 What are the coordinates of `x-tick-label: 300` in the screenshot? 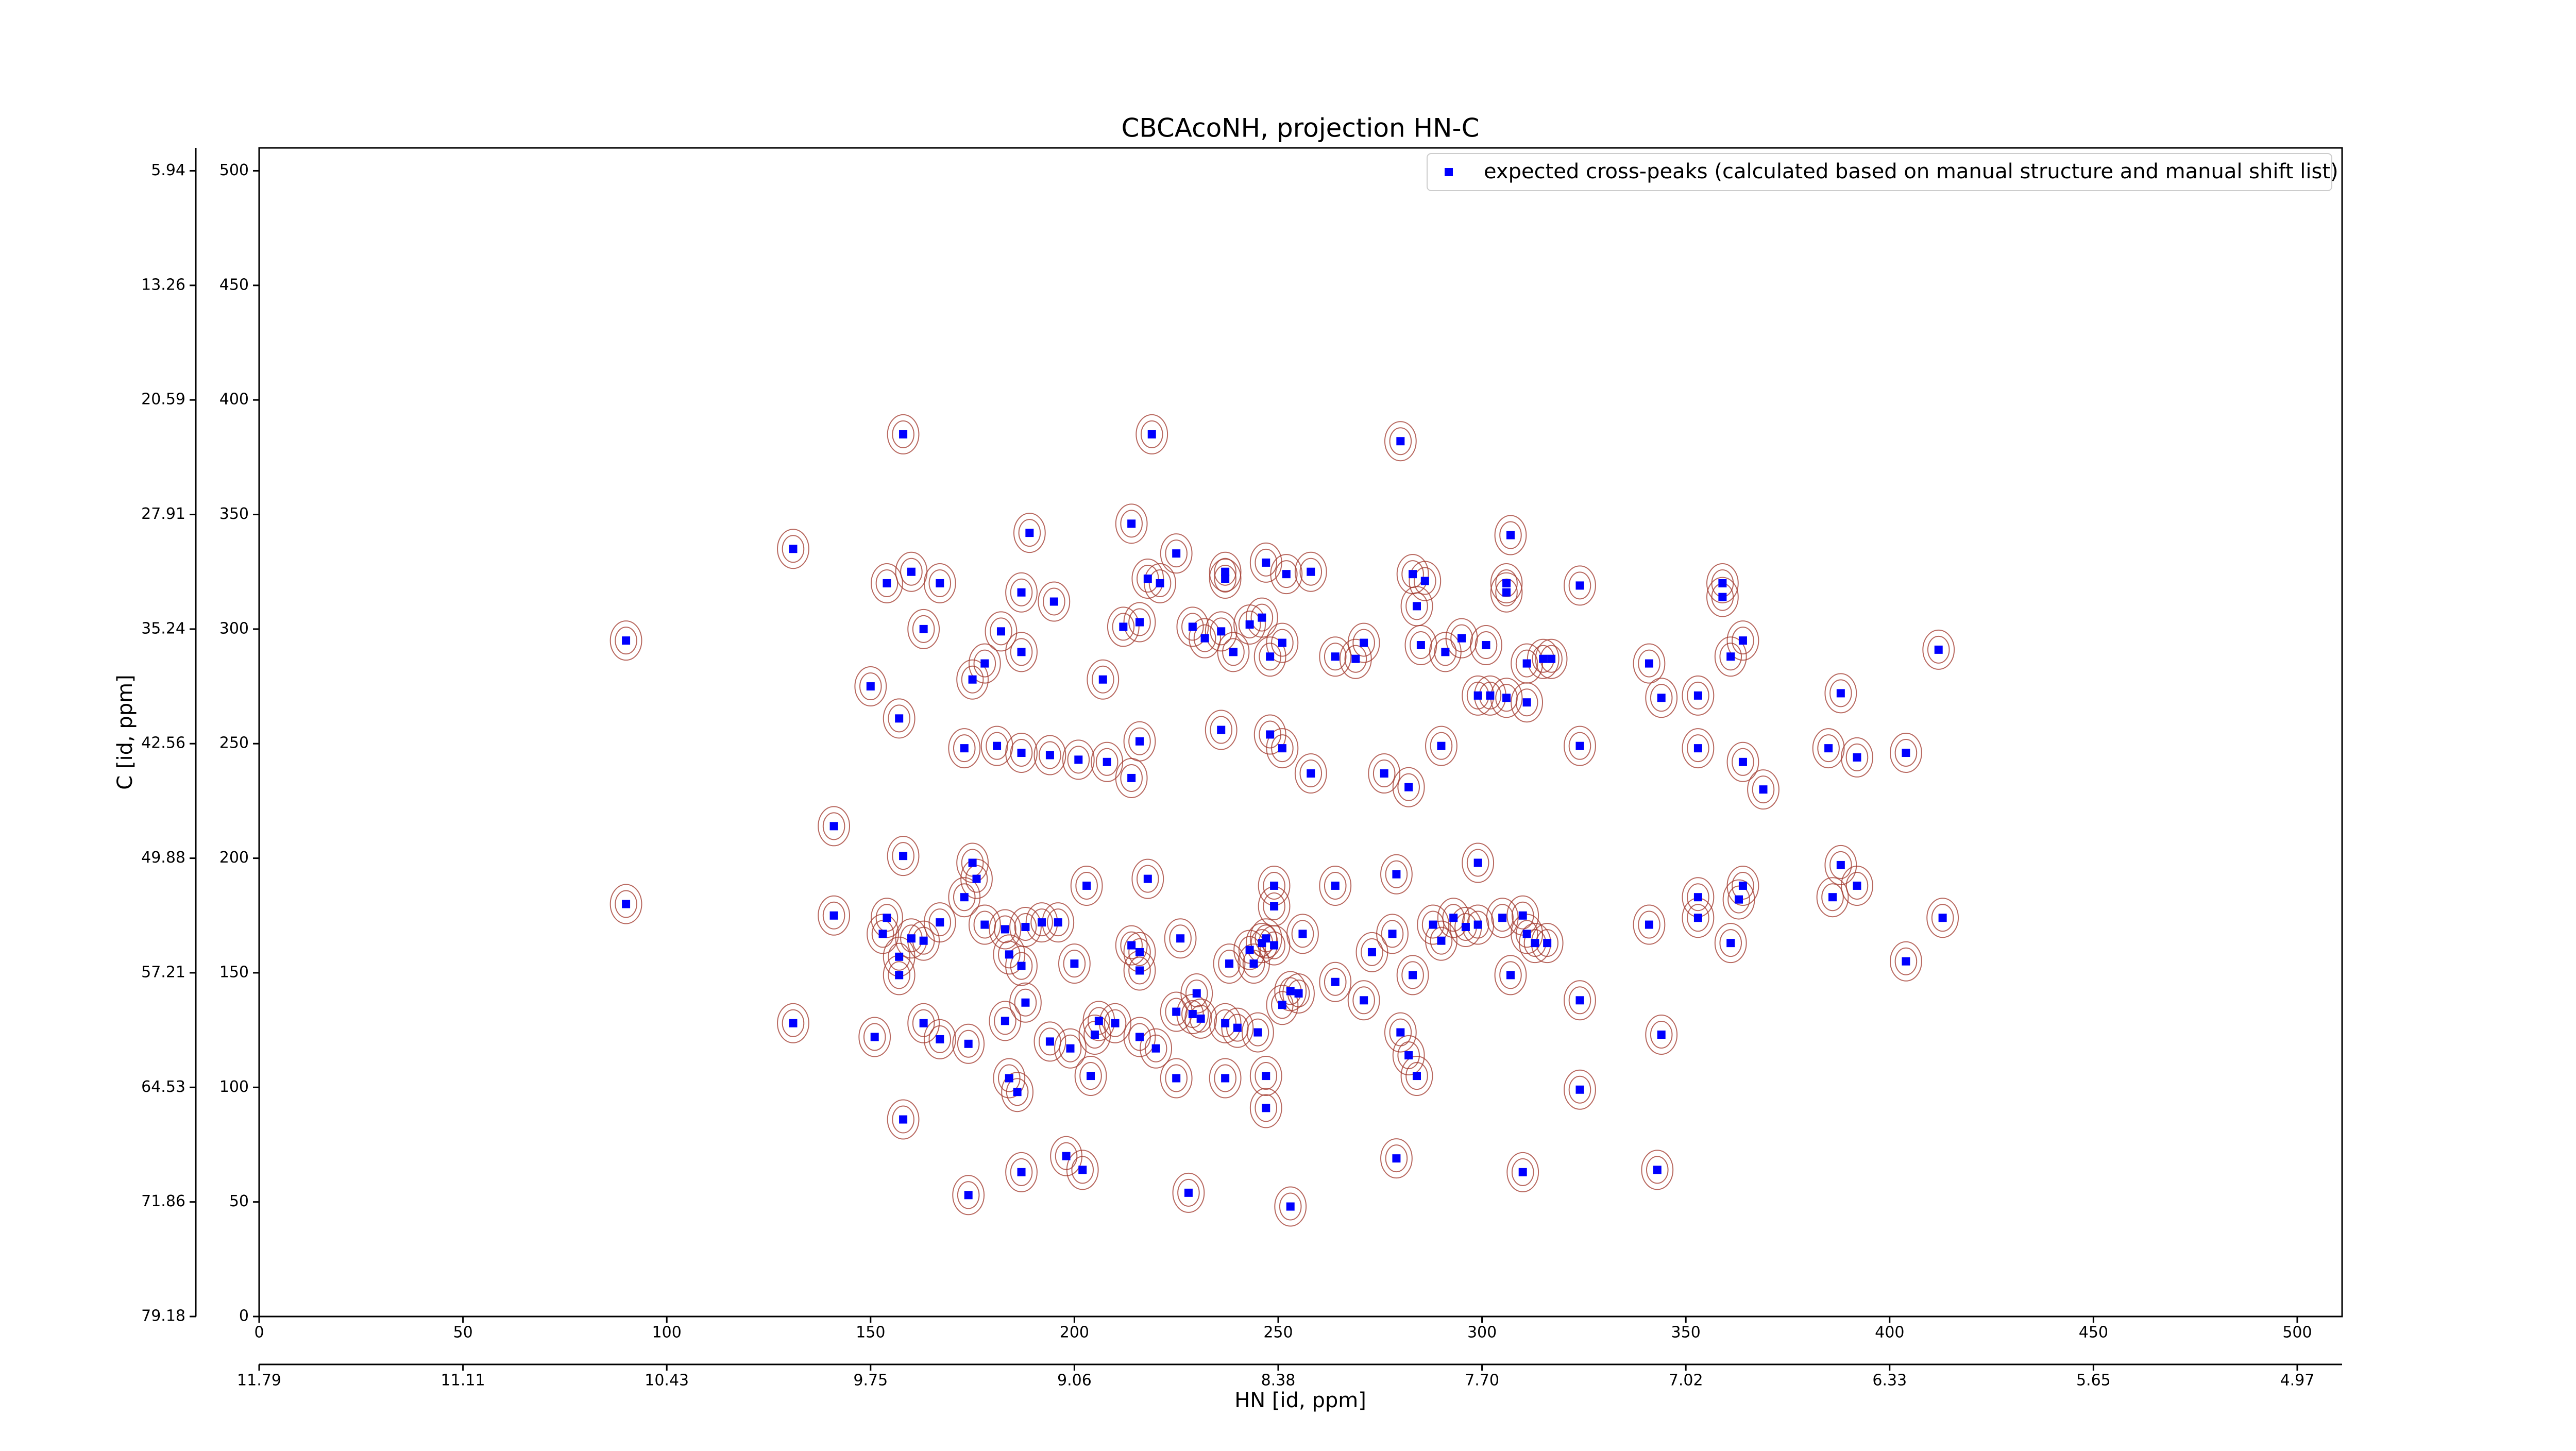 It's located at (1482, 1333).